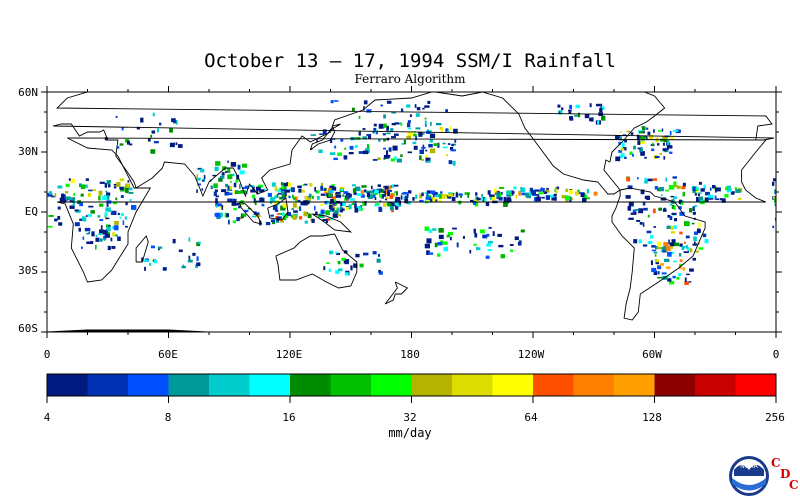 The image size is (800, 500). What do you see at coordinates (278, 209) in the screenshot?
I see `borneo-coast` at bounding box center [278, 209].